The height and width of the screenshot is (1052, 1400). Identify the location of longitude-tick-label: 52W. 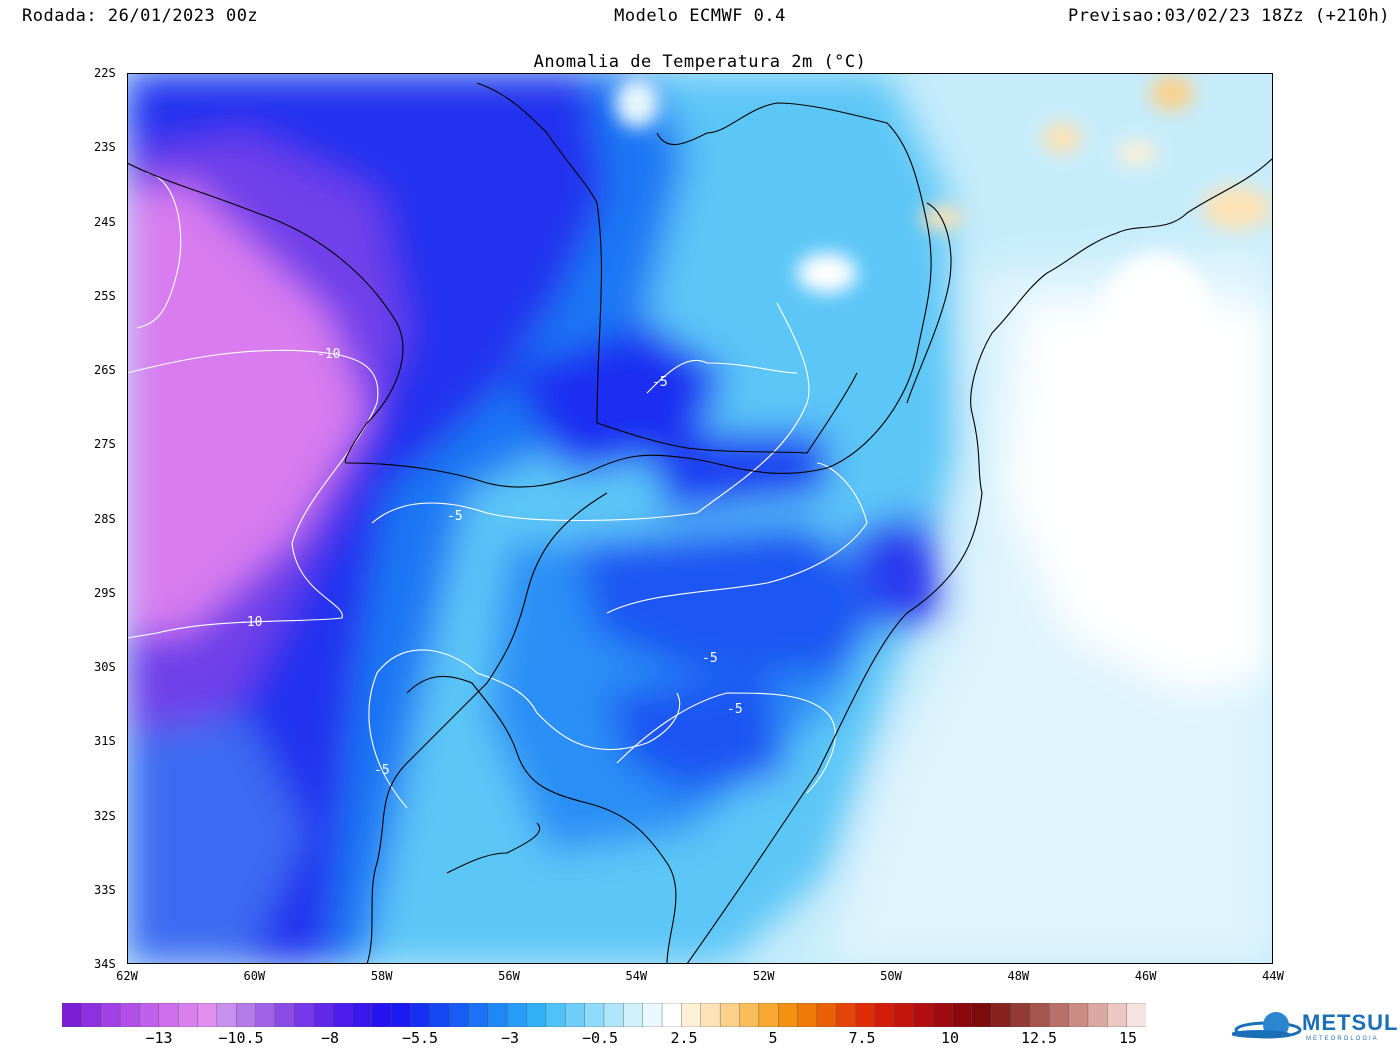
(763, 976).